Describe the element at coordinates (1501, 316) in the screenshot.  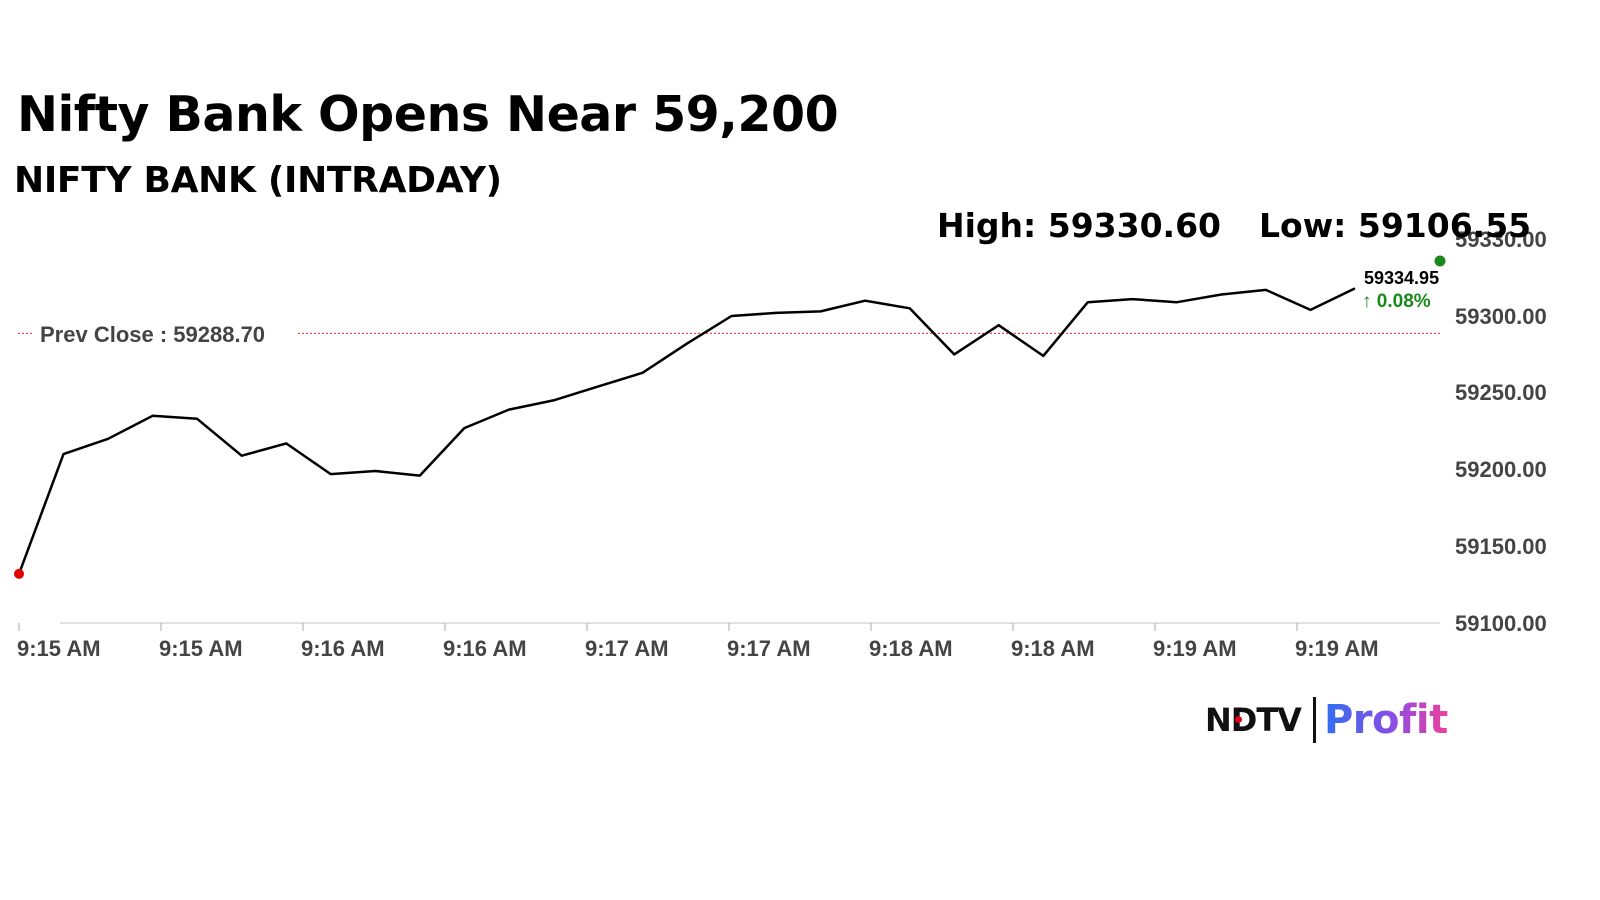
I see `y-tick-label: 59300.00` at that location.